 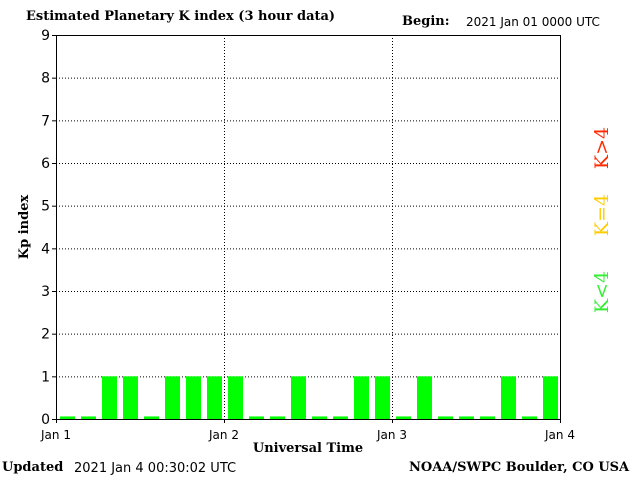 I want to click on legend-label: K=4, so click(x=602, y=215).